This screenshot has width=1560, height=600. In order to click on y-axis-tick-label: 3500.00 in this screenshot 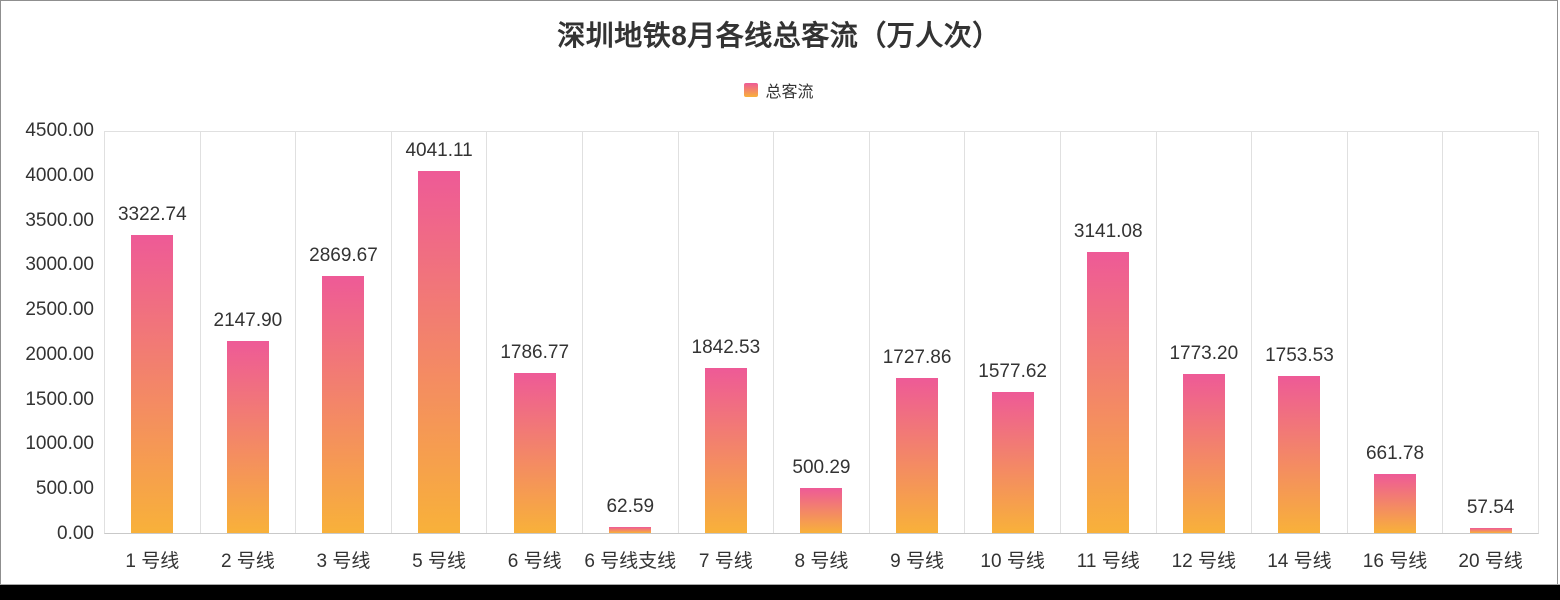, I will do `click(59, 220)`.